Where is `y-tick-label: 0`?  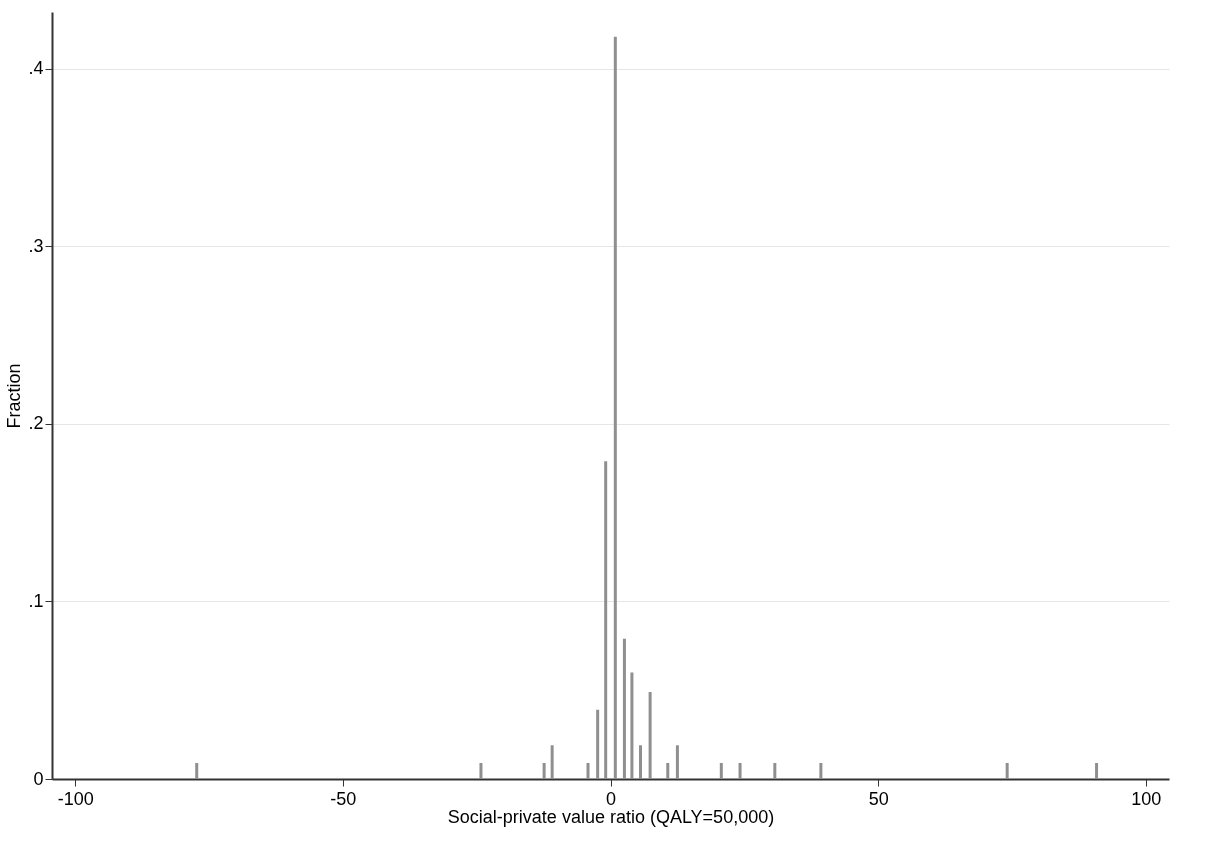
y-tick-label: 0 is located at coordinates (38, 778).